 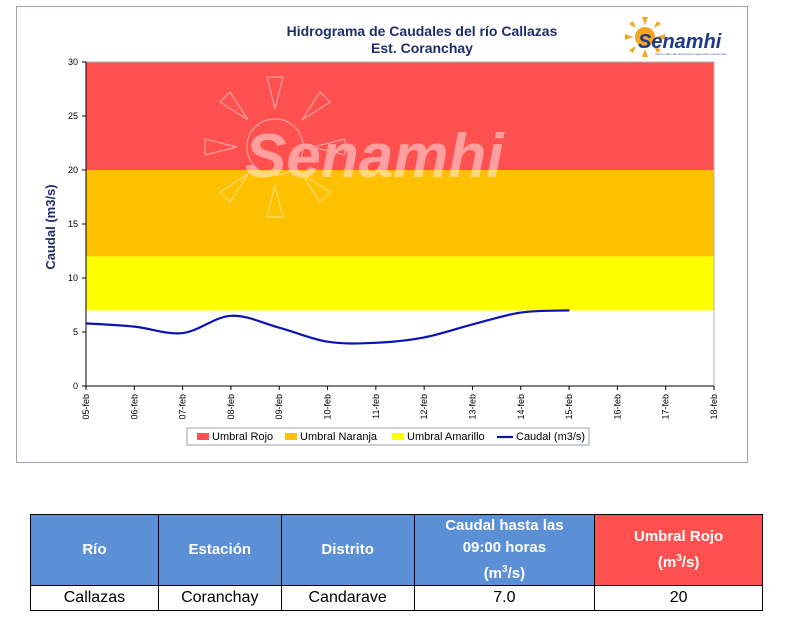 What do you see at coordinates (493, 573) in the screenshot?
I see `header-caudal-unit-pre: (m` at bounding box center [493, 573].